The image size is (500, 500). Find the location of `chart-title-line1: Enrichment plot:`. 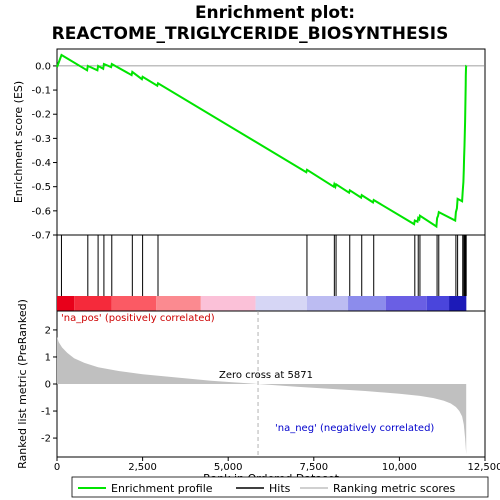

chart-title-line1: Enrichment plot: is located at coordinates (275, 13).